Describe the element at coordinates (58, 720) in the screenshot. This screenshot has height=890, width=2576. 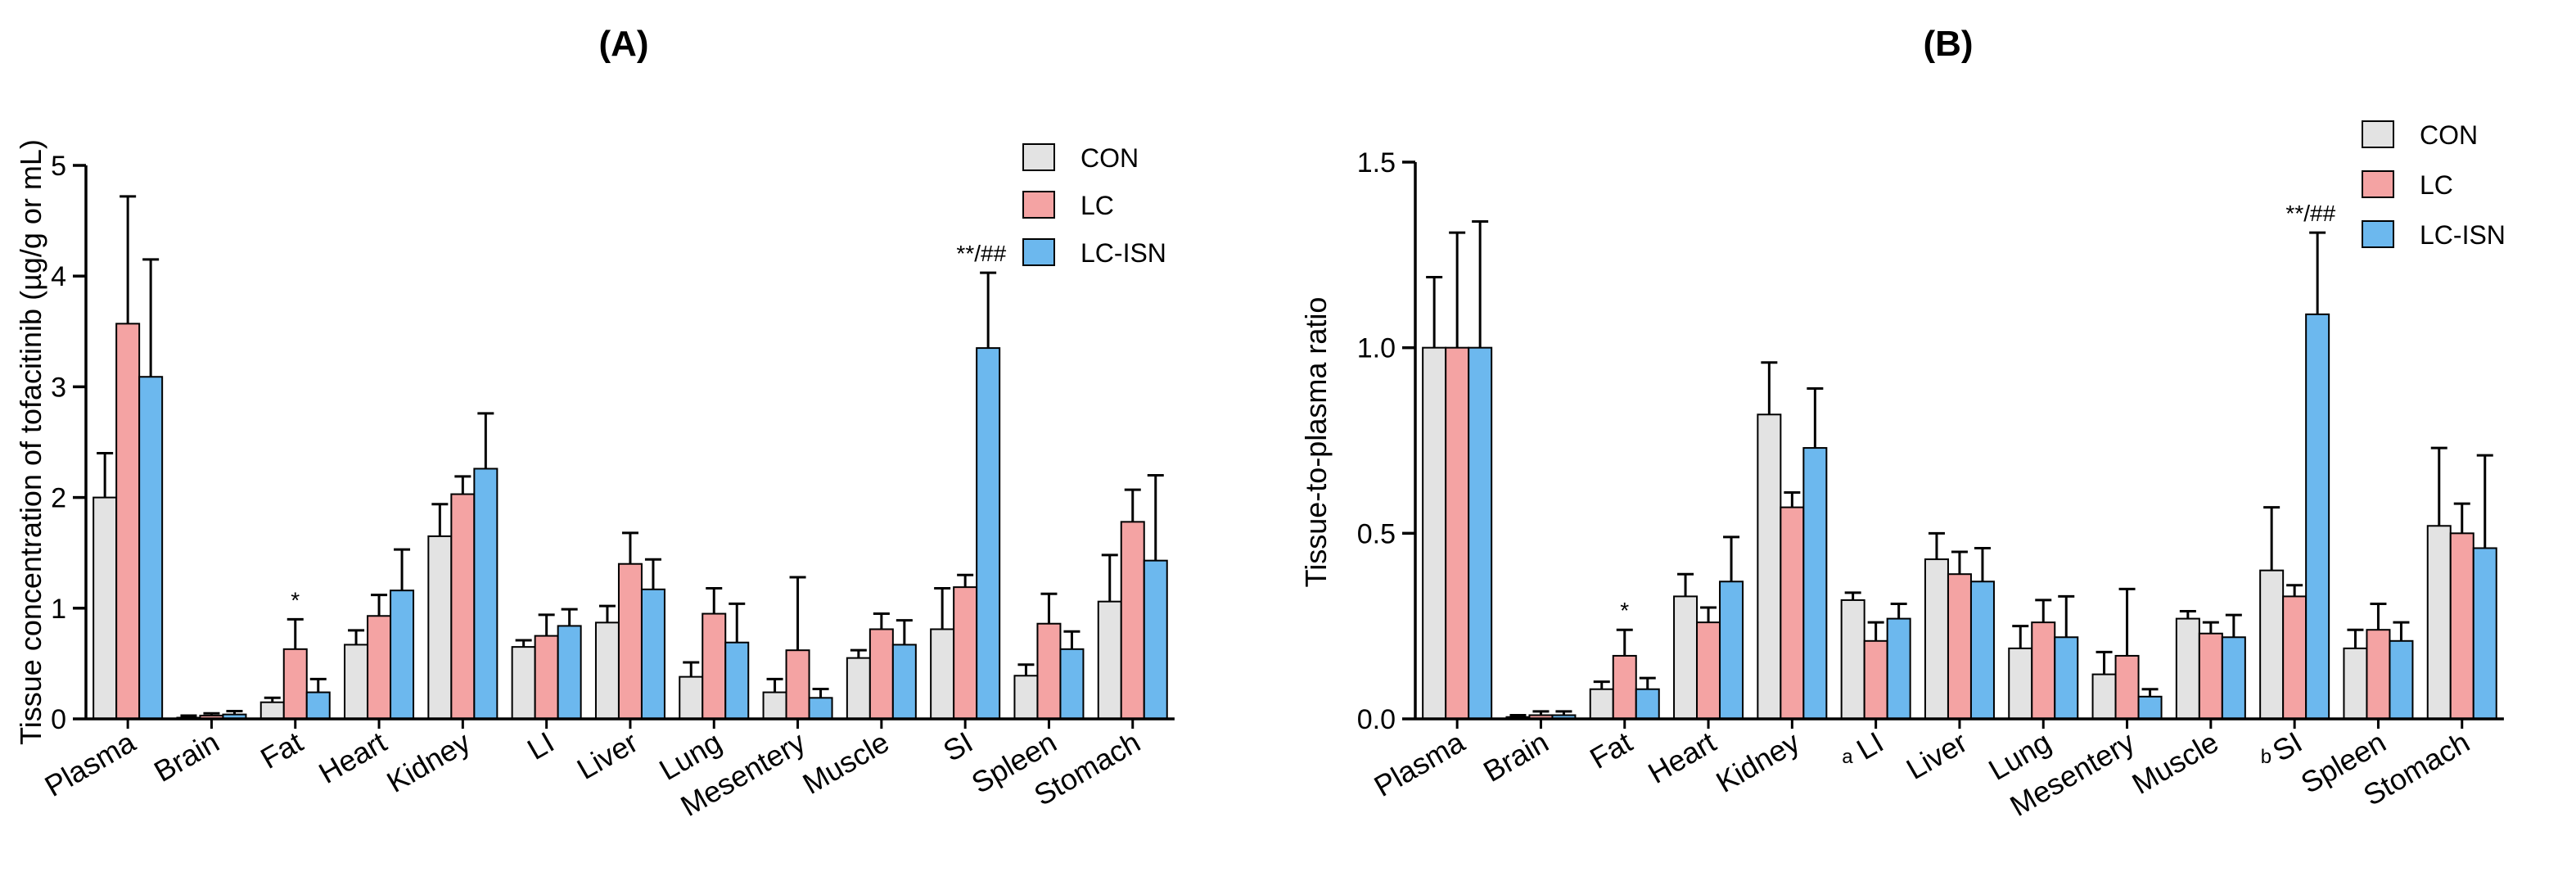
I see `y-tick-label: 0` at that location.